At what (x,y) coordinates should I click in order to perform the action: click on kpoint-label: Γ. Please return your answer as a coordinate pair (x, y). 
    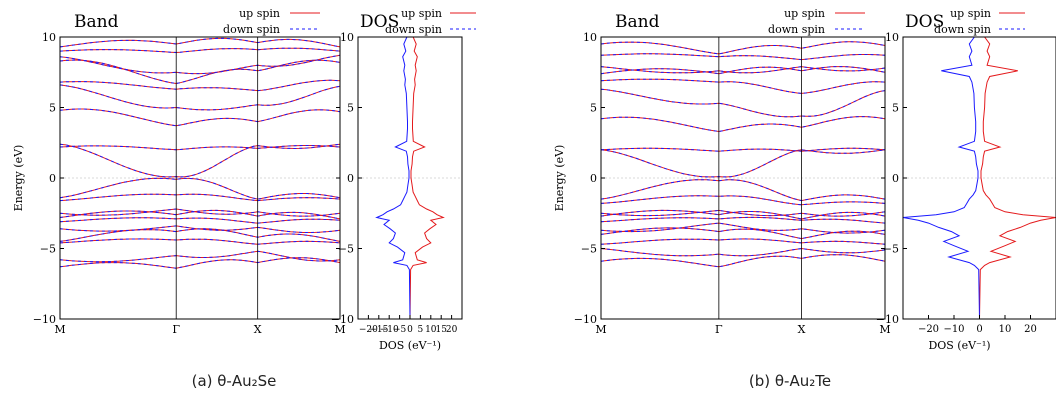
    Looking at the image, I should click on (176, 329).